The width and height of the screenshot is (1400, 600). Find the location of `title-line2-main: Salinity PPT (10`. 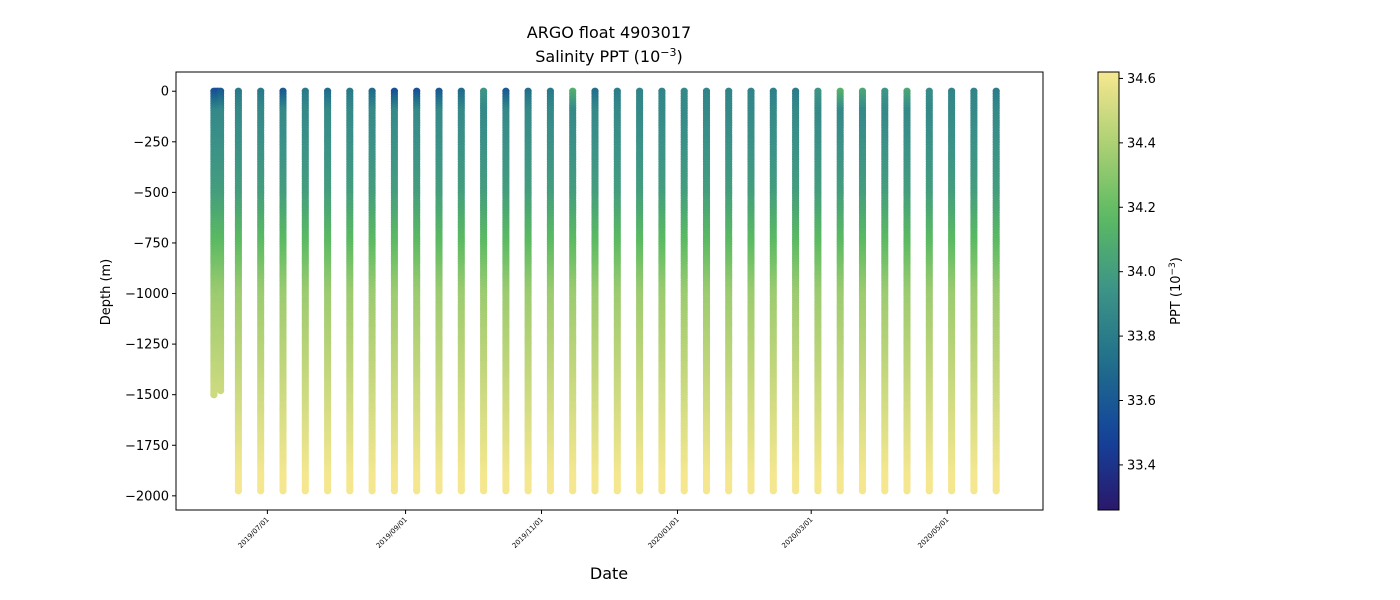

title-line2-main: Salinity PPT (10 is located at coordinates (597, 56).